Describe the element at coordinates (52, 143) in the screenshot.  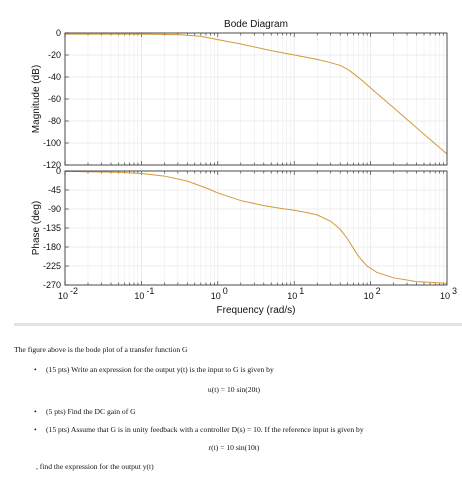
I see `magnitude-y-tick-label: -100` at that location.